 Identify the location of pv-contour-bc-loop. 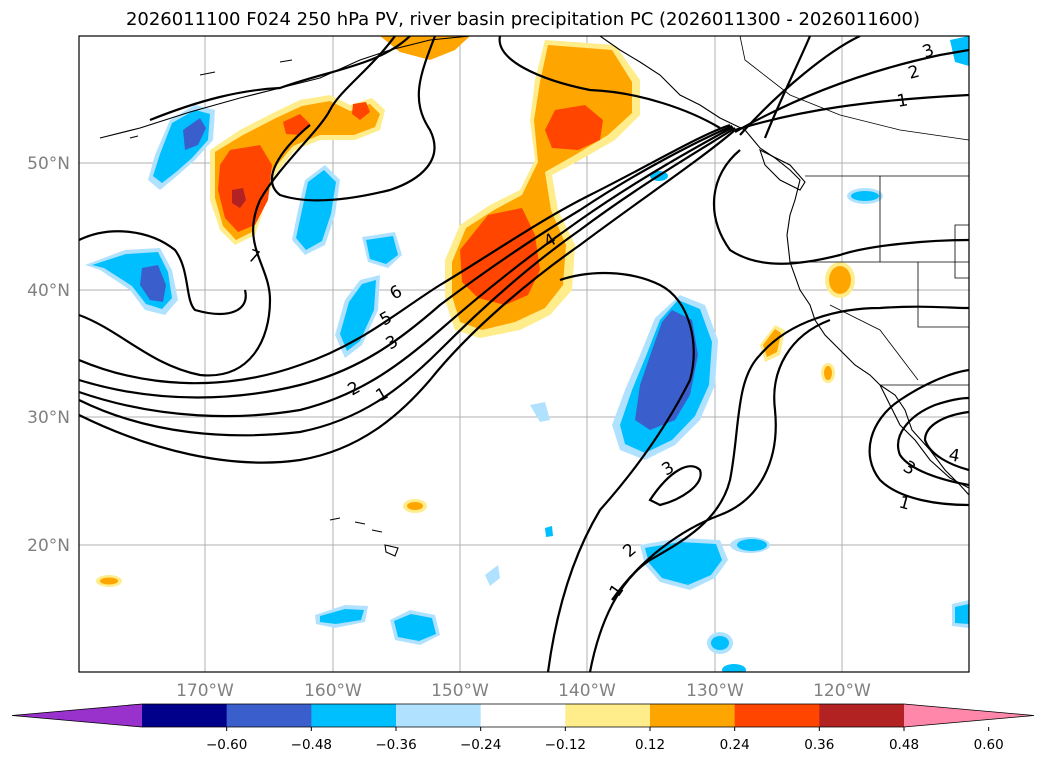
(840, 207).